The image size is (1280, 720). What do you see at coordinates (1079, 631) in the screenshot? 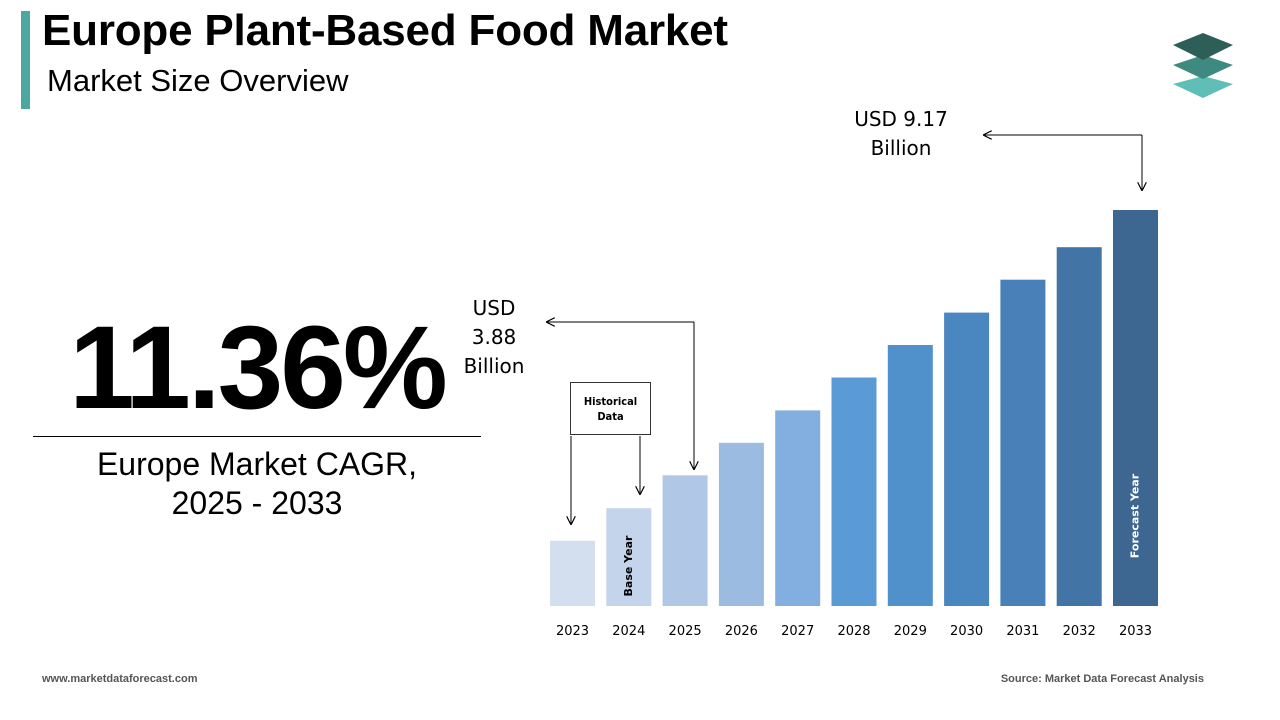
I see `x-tick-label: 2032` at bounding box center [1079, 631].